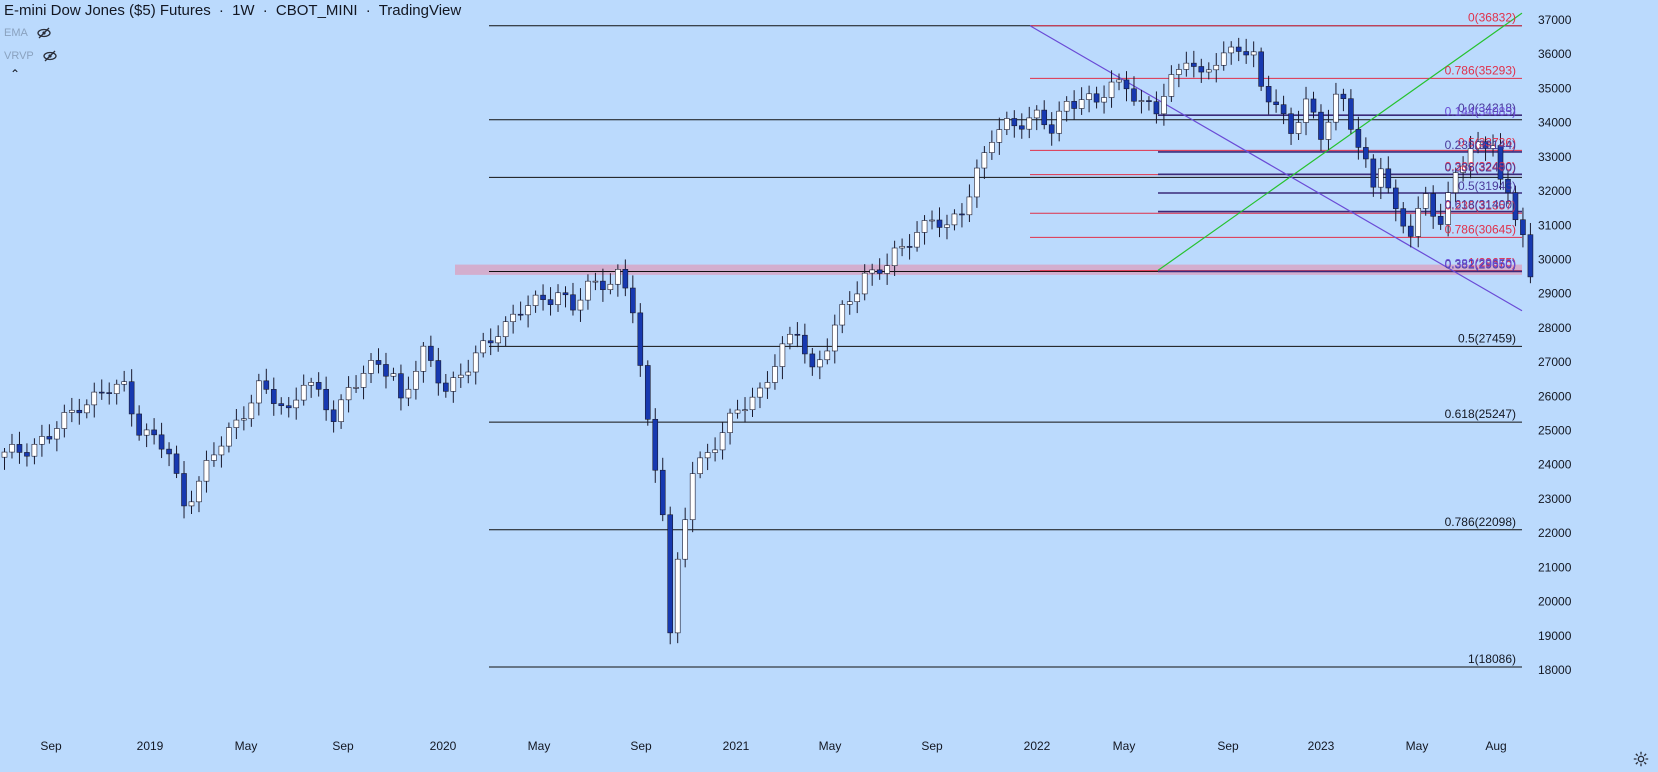 Image resolution: width=1658 pixels, height=772 pixels. Describe the element at coordinates (15, 74) in the screenshot. I see `collapse-legend-chevron-icon: ⌃` at that location.